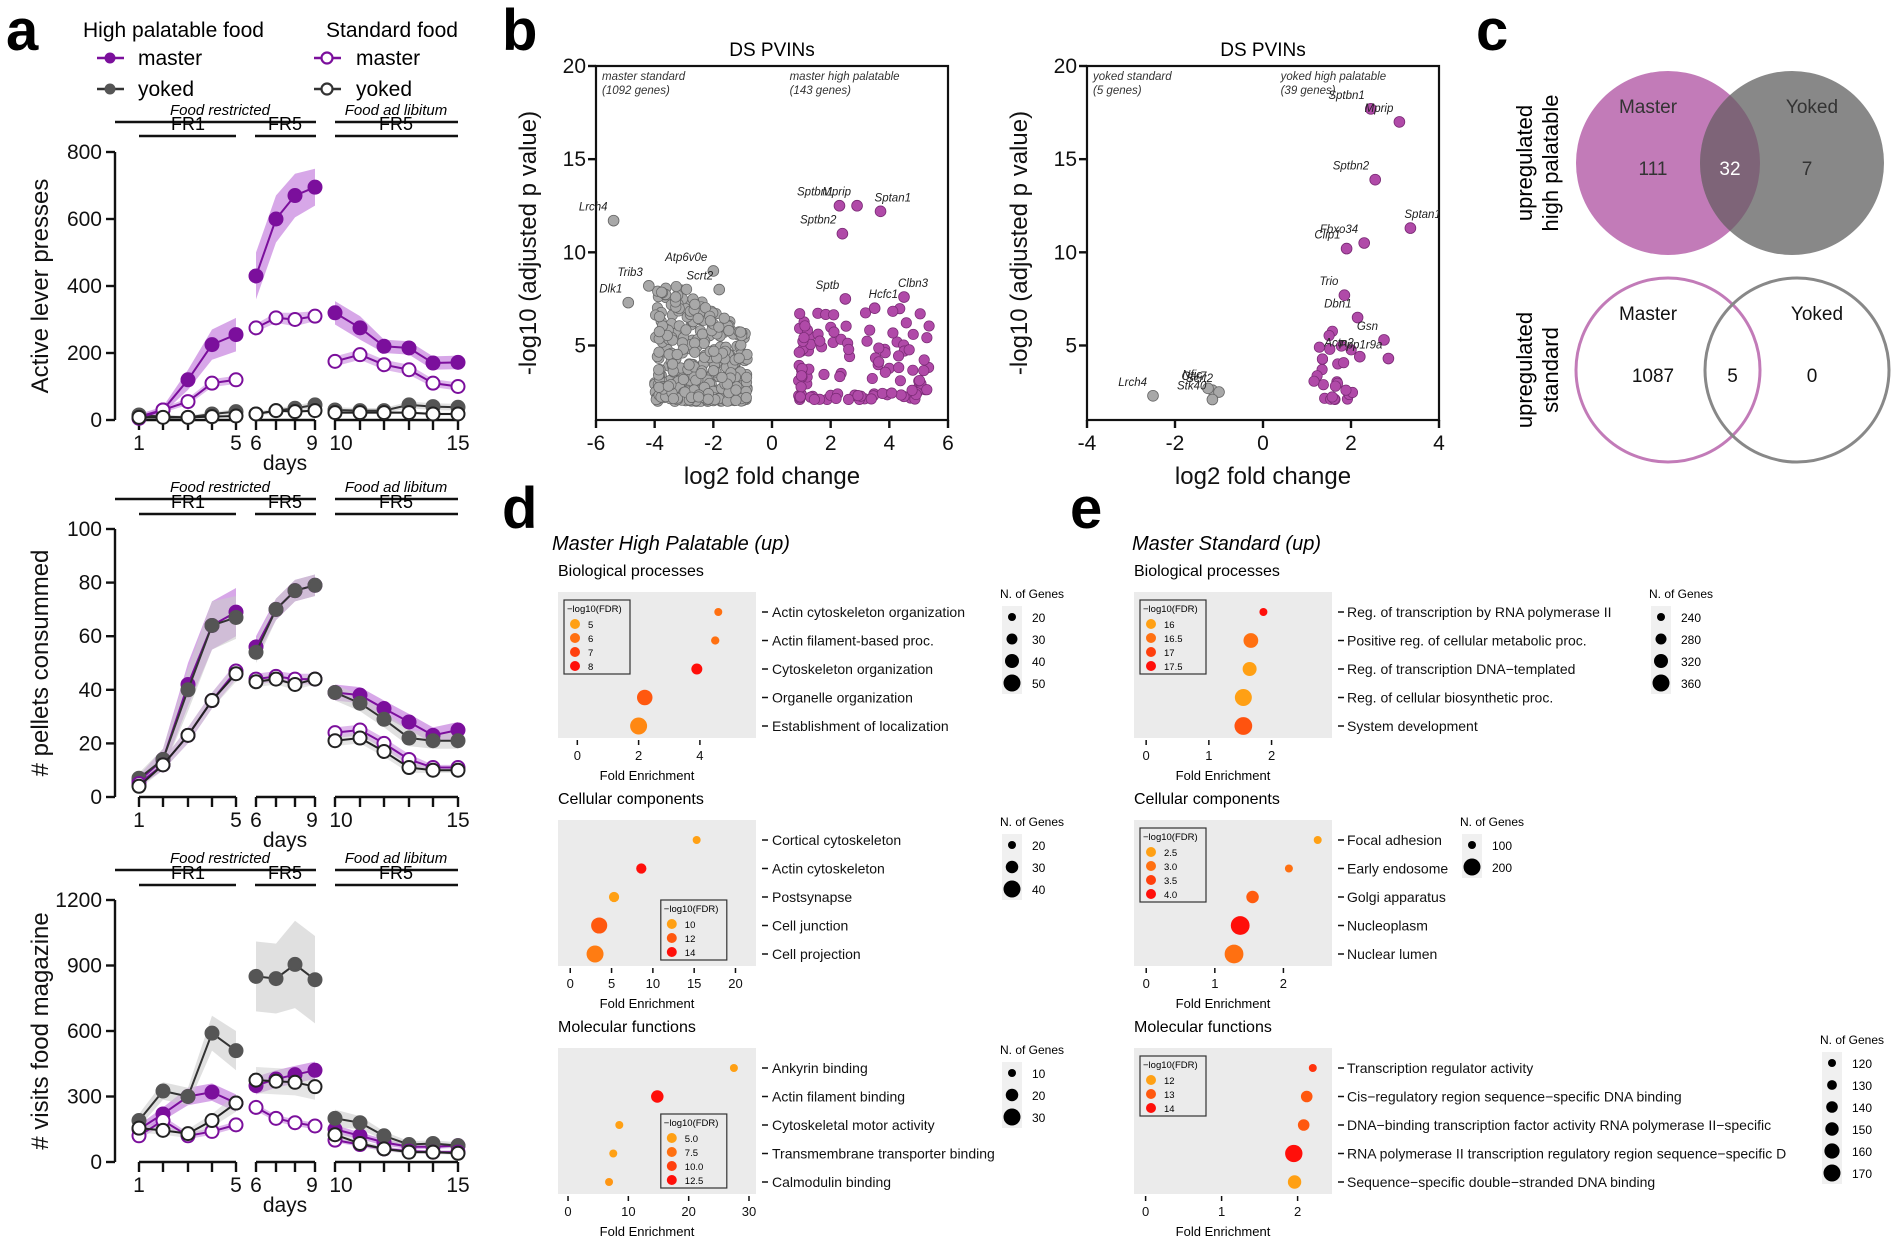  Describe the element at coordinates (590, 639) in the screenshot. I see `fdr-legend-value: 6` at that location.